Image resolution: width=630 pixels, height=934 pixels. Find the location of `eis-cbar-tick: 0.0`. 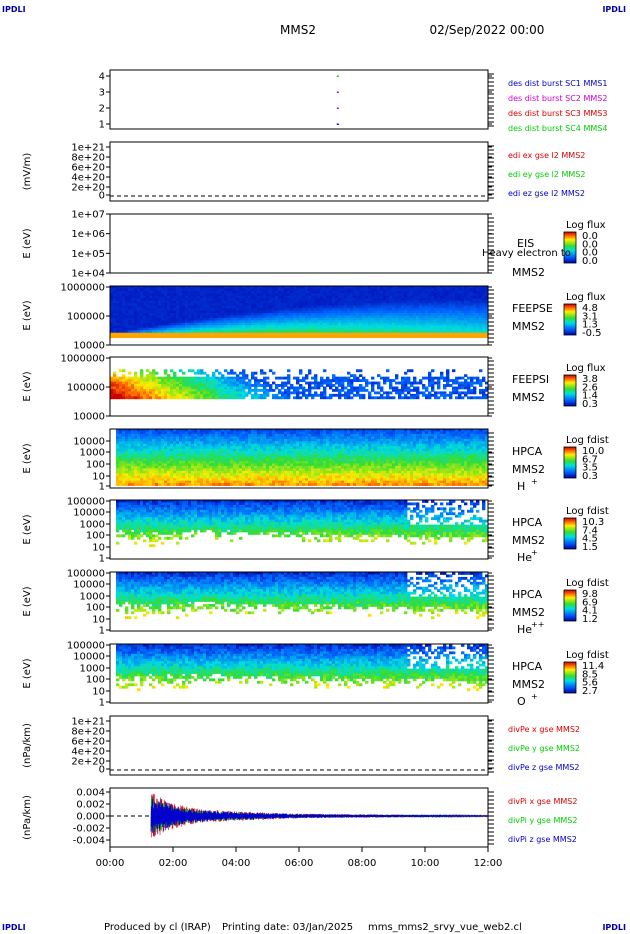

eis-cbar-tick: 0.0 is located at coordinates (590, 261).